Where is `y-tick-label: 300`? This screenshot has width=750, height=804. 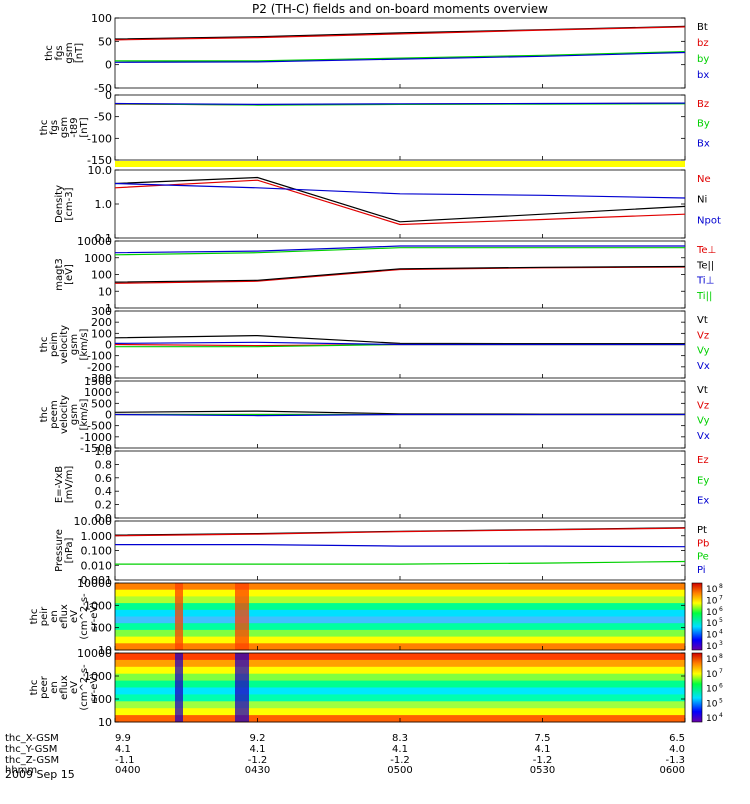
y-tick-label: 300 is located at coordinates (101, 311).